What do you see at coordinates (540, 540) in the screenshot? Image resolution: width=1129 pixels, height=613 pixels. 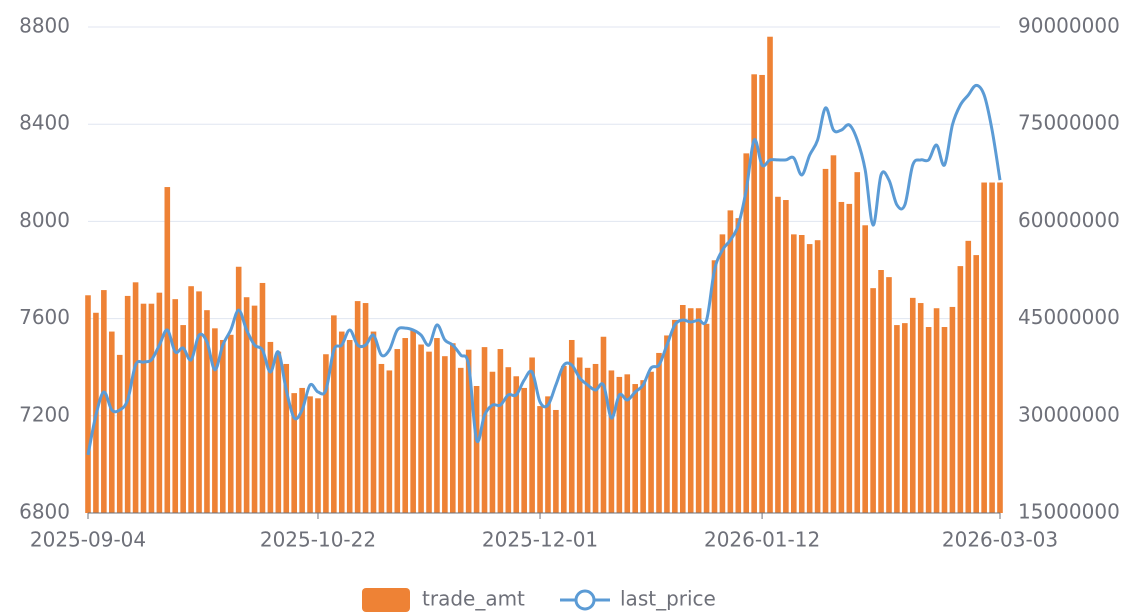 I see `x-tick-label: 2025-12-01` at bounding box center [540, 540].